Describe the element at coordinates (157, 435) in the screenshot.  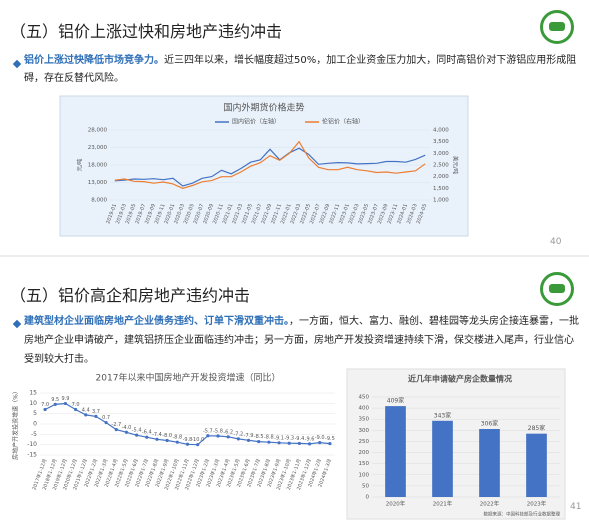
I see `data-label: -7.4` at that location.